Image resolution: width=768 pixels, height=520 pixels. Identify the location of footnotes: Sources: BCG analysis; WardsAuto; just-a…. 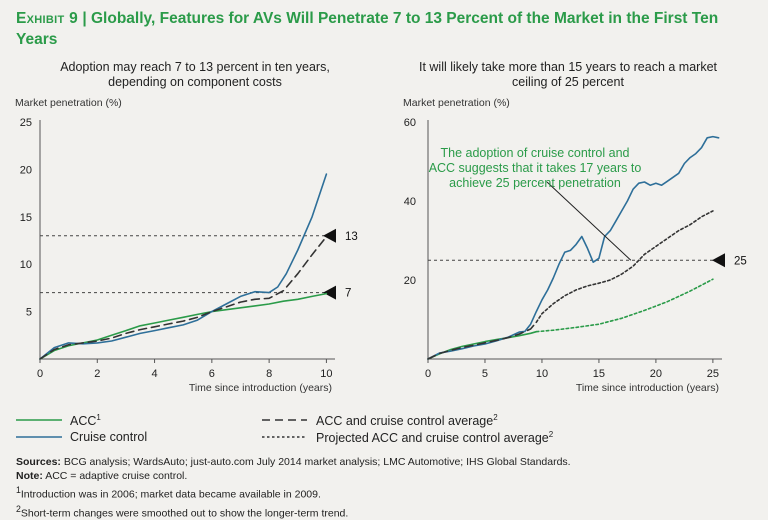
(293, 487).